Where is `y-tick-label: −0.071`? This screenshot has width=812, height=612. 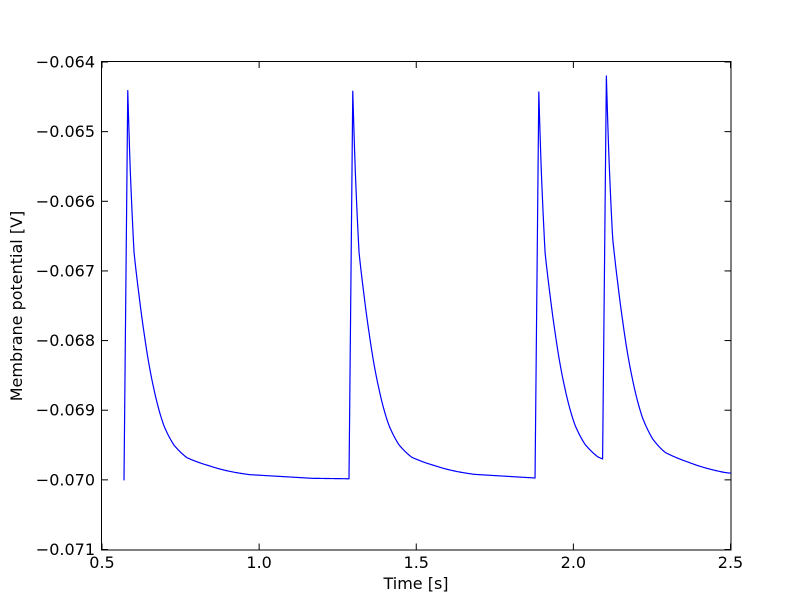
y-tick-label: −0.071 is located at coordinates (65, 549).